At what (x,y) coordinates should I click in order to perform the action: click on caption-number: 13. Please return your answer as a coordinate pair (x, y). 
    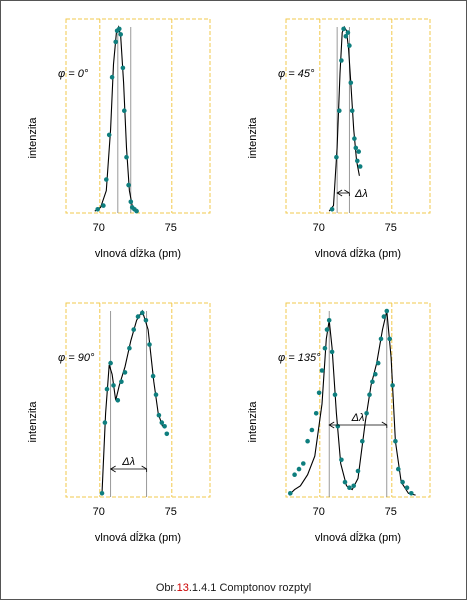
    Looking at the image, I should click on (182, 588).